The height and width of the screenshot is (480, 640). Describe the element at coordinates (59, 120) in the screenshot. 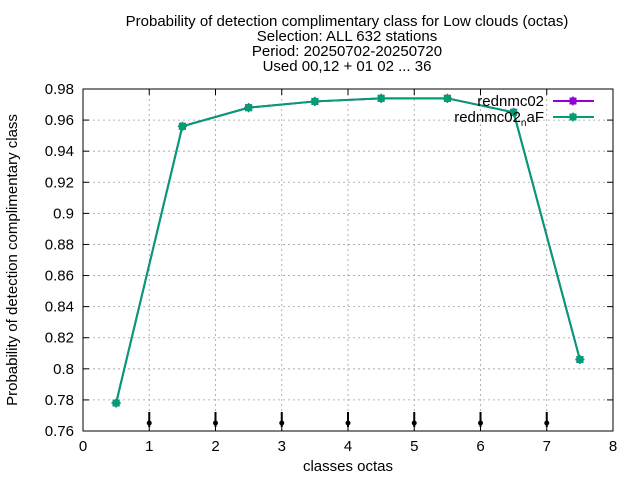

I see `y-tick-label: 0.96` at that location.